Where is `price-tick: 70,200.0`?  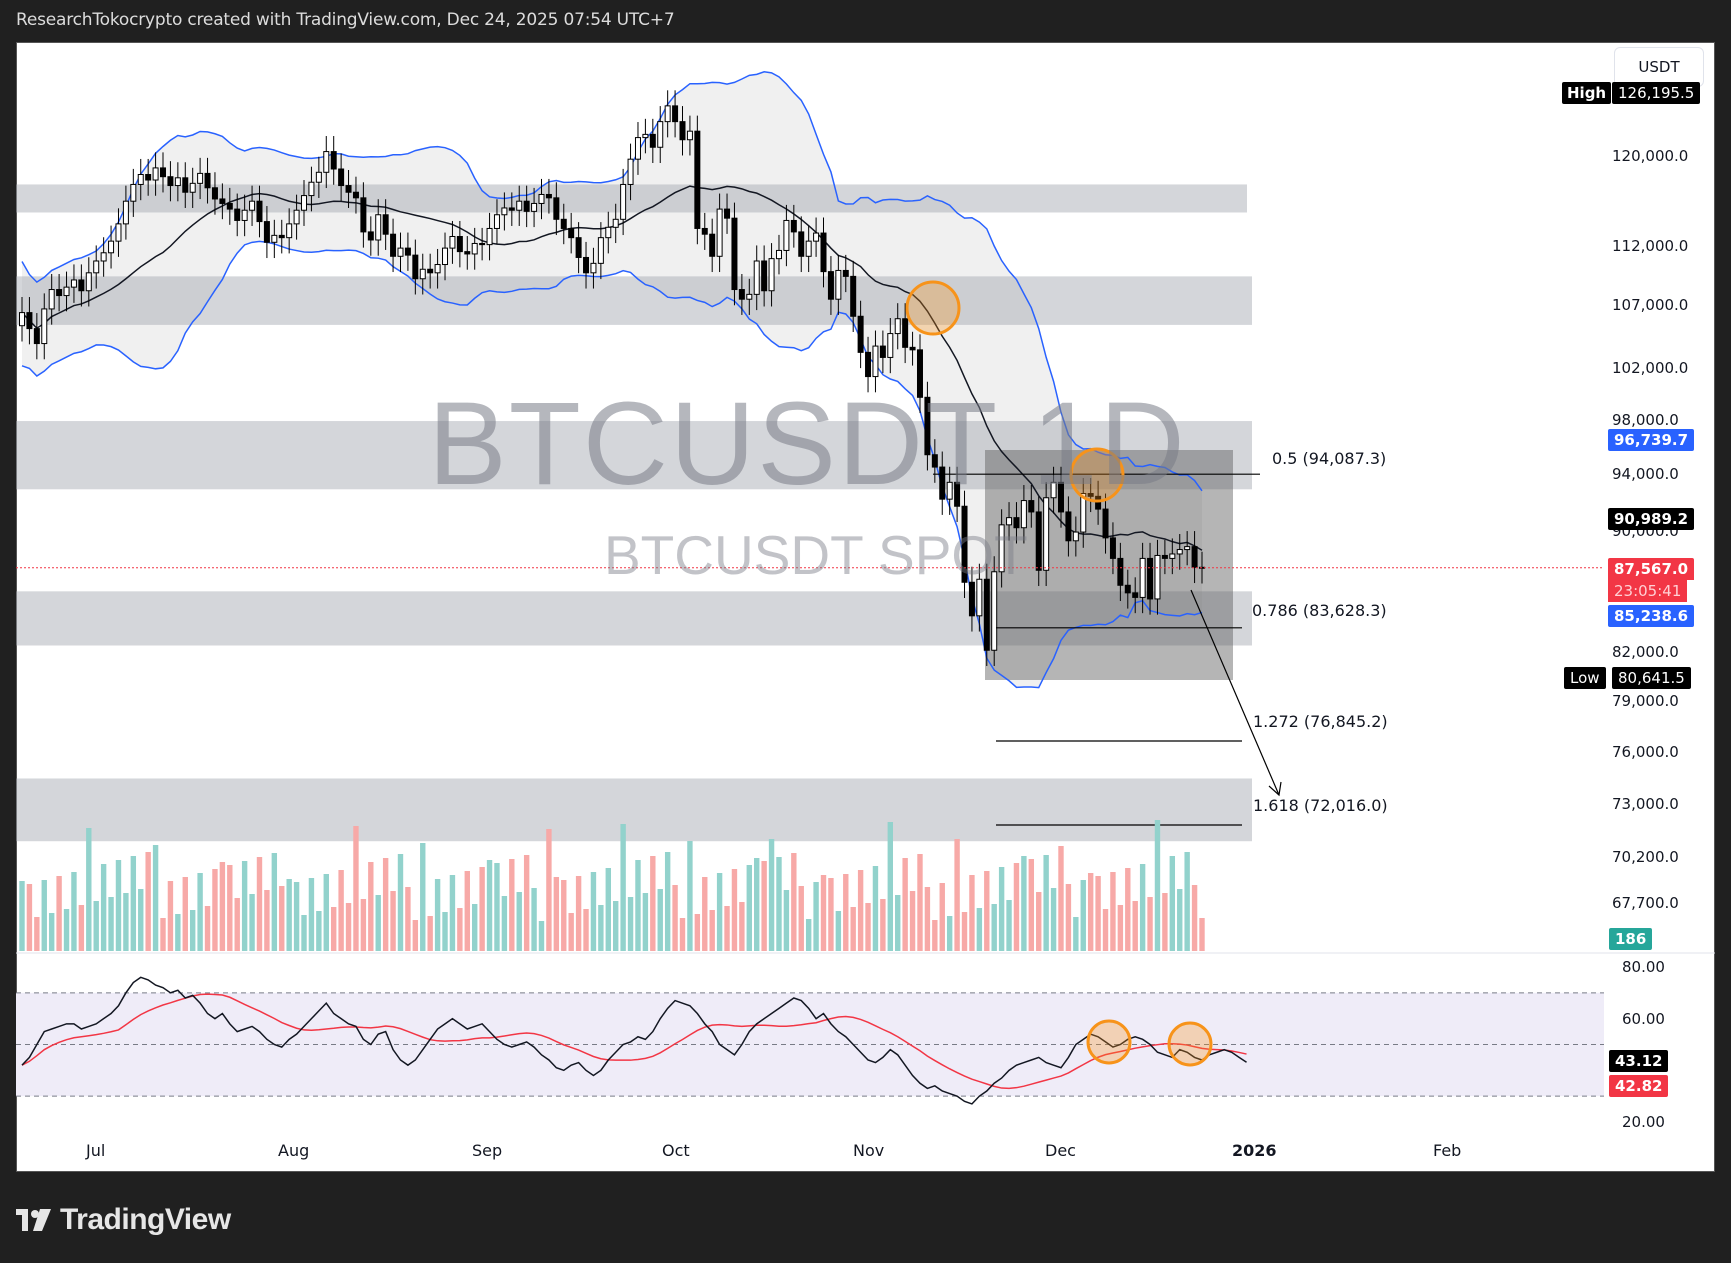
price-tick: 70,200.0 is located at coordinates (1645, 857).